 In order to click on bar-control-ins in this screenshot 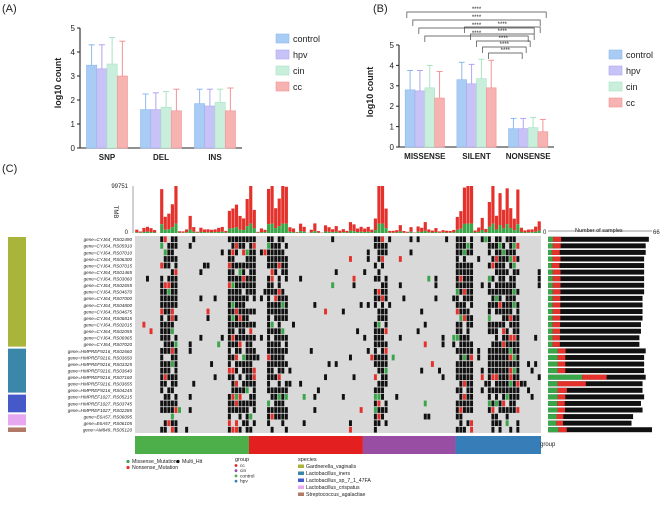, I will do `click(200, 126)`.